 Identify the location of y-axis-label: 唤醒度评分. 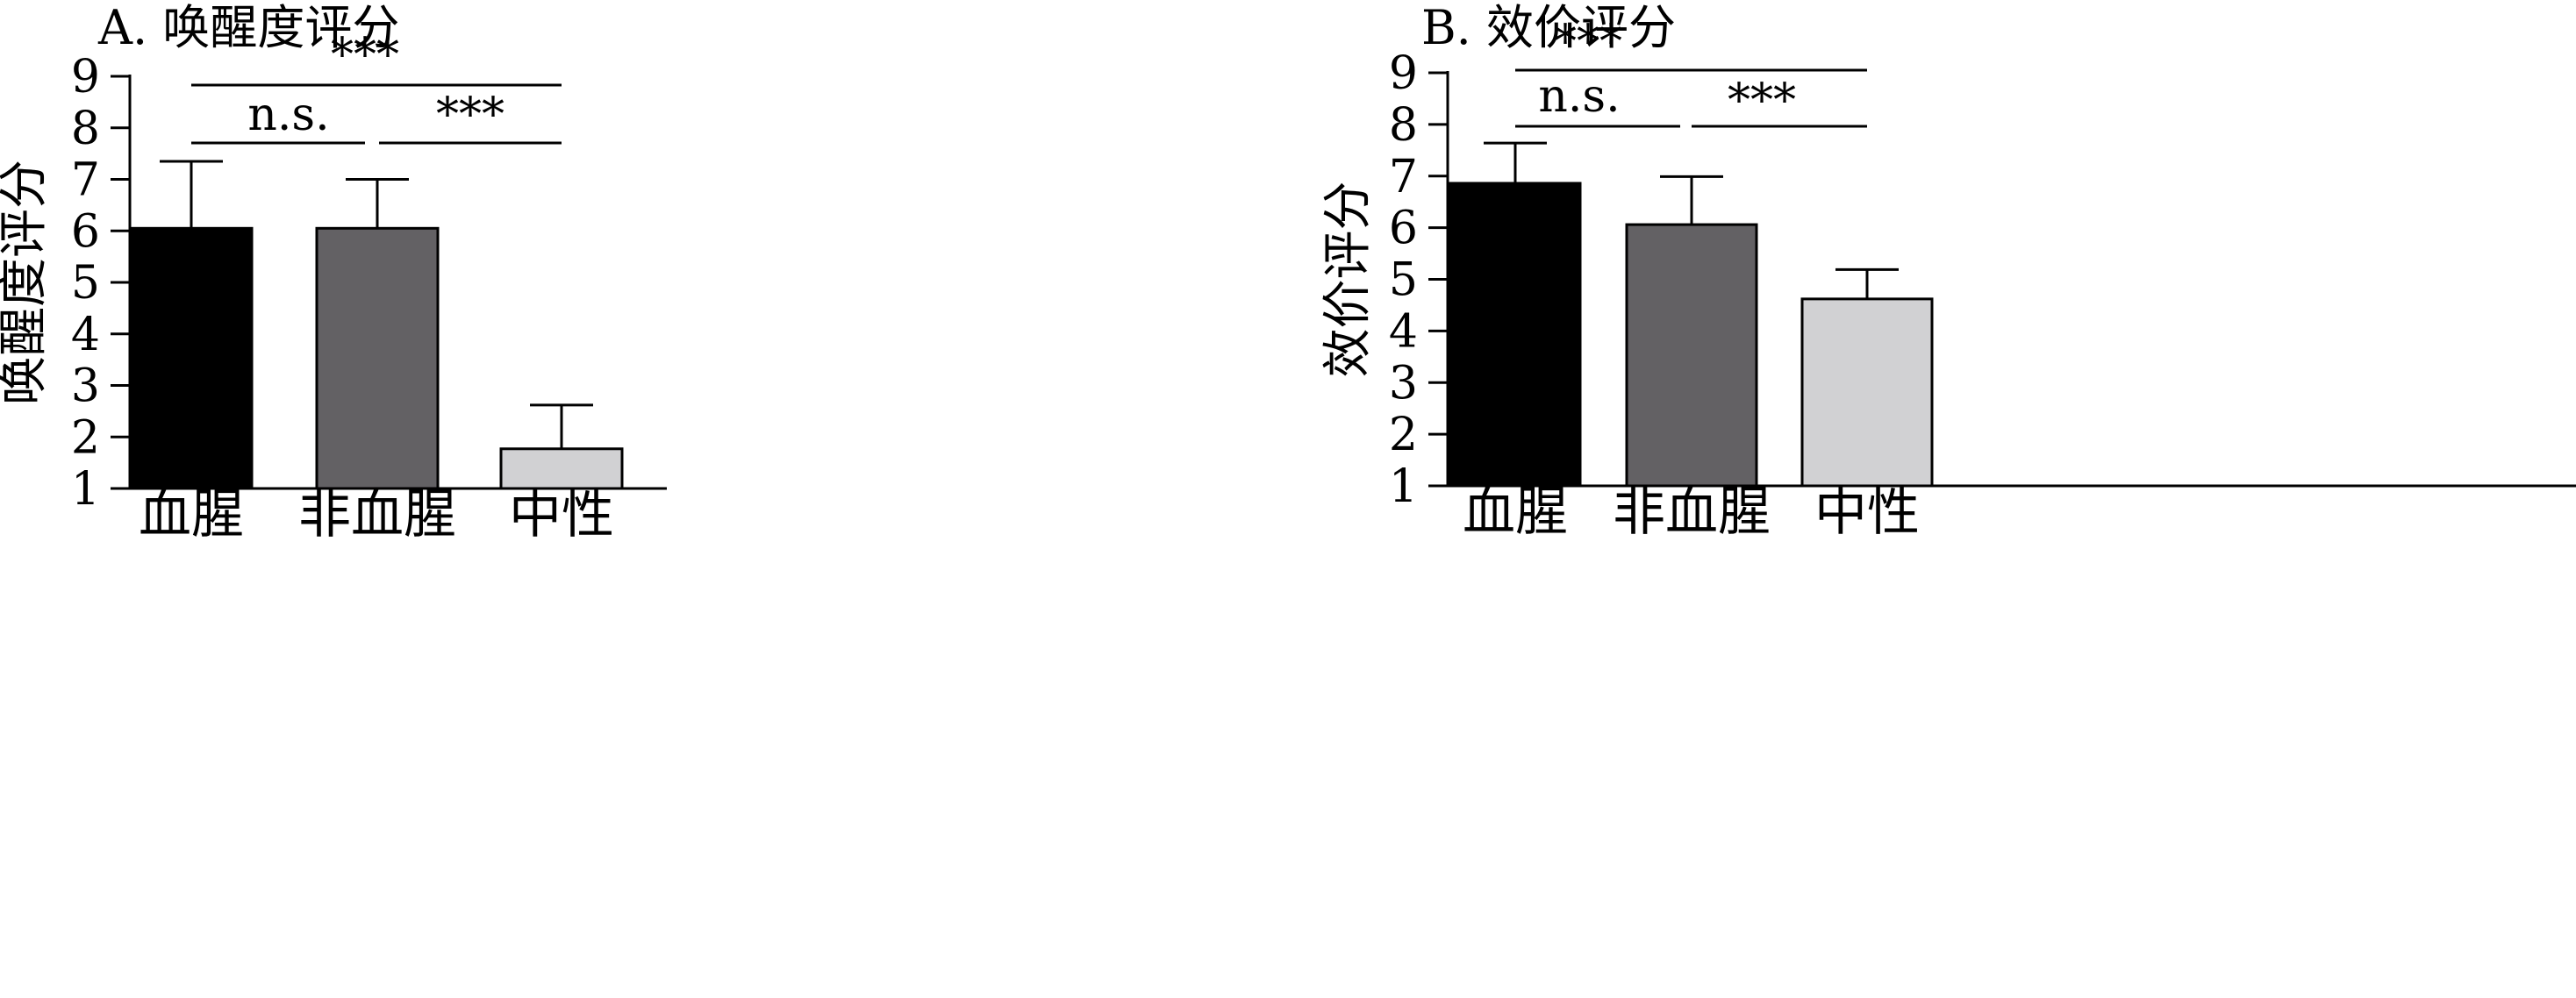
(26, 282).